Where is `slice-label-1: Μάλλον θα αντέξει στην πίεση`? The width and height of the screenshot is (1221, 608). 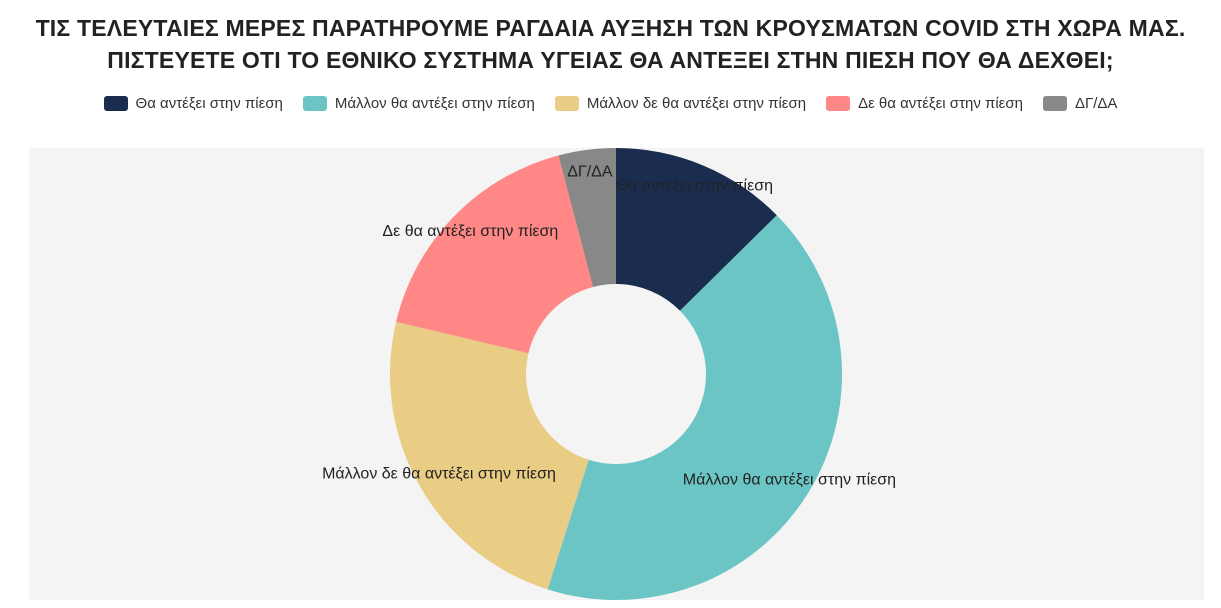 slice-label-1: Μάλλον θα αντέξει στην πίεση is located at coordinates (789, 479).